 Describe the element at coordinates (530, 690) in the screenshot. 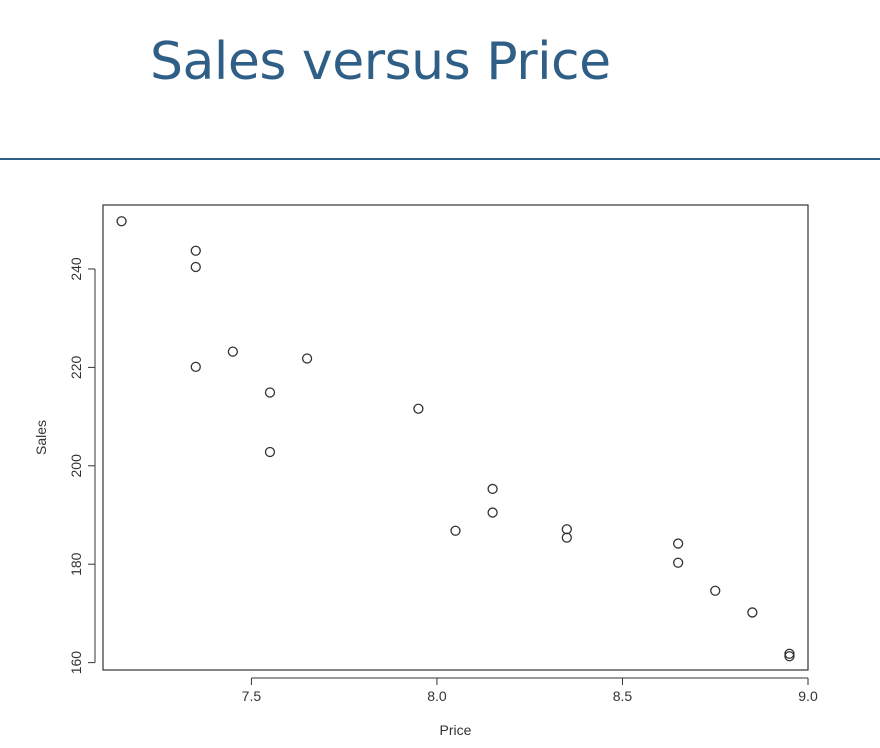

I see `x-axis: 7.5 8.0 8.5 9.0` at that location.